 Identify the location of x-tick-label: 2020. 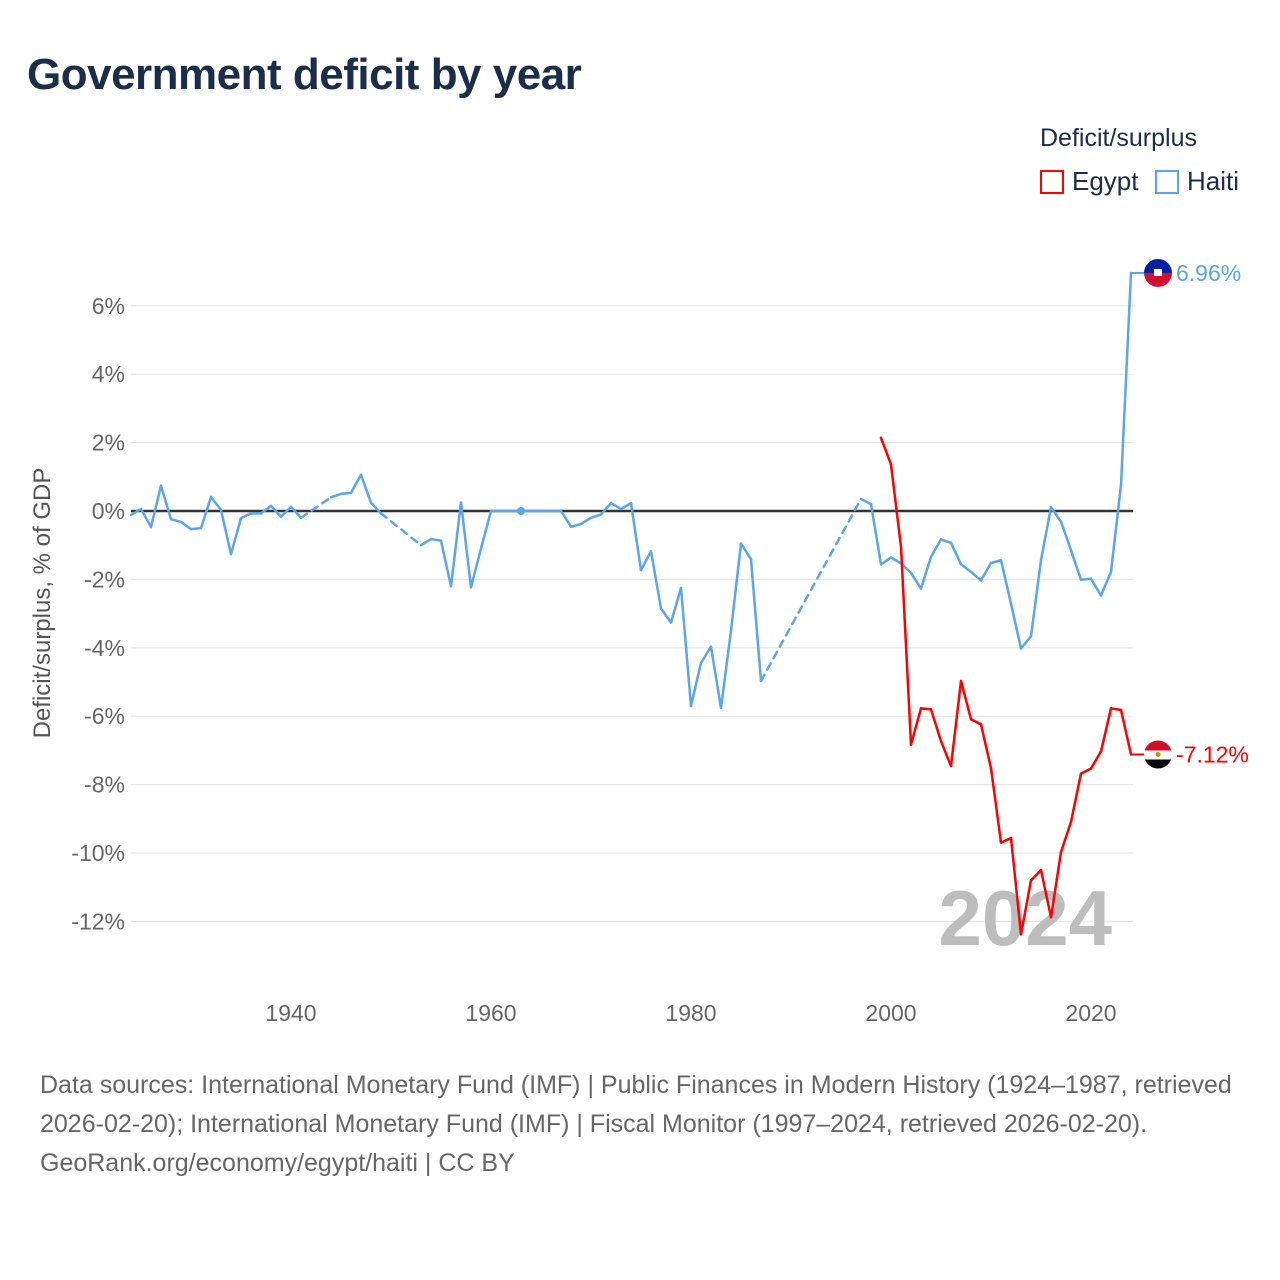
(1090, 1013).